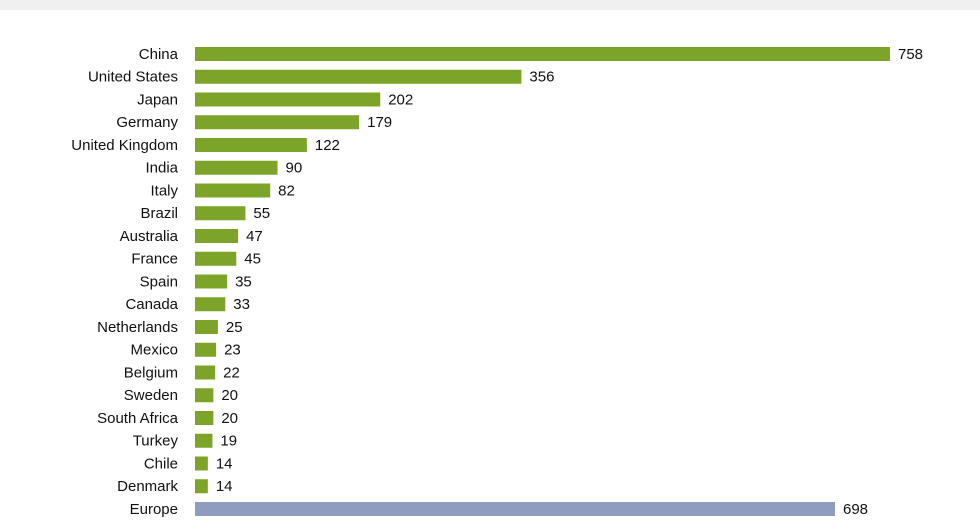 The width and height of the screenshot is (980, 528). Describe the element at coordinates (254, 236) in the screenshot. I see `value-label: 47` at that location.